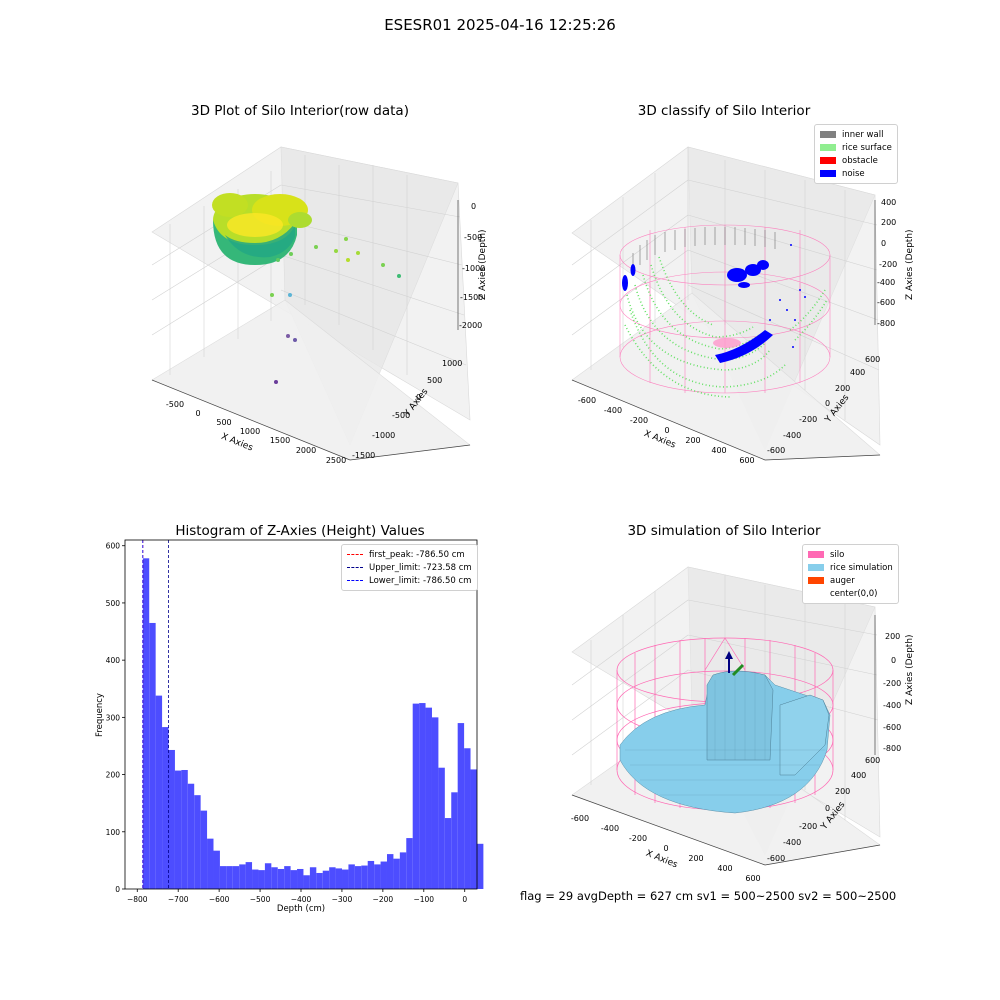 This screenshot has width=1000, height=1000. I want to click on y-tick-label: 600, so click(113, 546).